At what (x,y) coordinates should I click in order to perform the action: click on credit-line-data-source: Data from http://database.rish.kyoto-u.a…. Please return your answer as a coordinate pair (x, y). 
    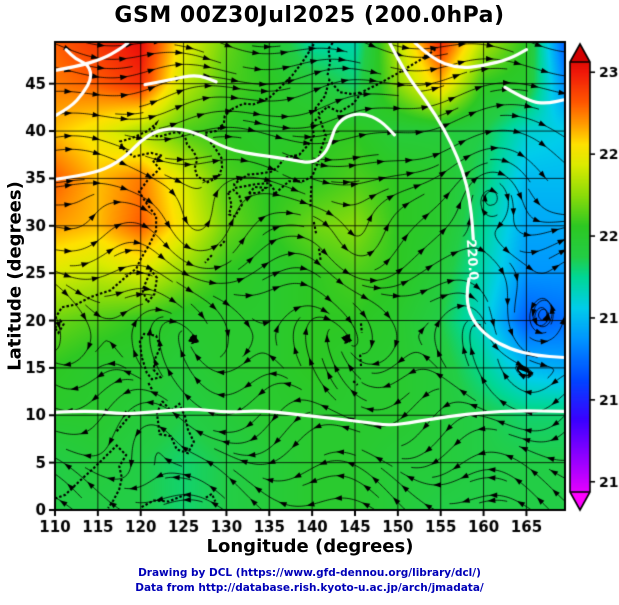
    Looking at the image, I should click on (309, 588).